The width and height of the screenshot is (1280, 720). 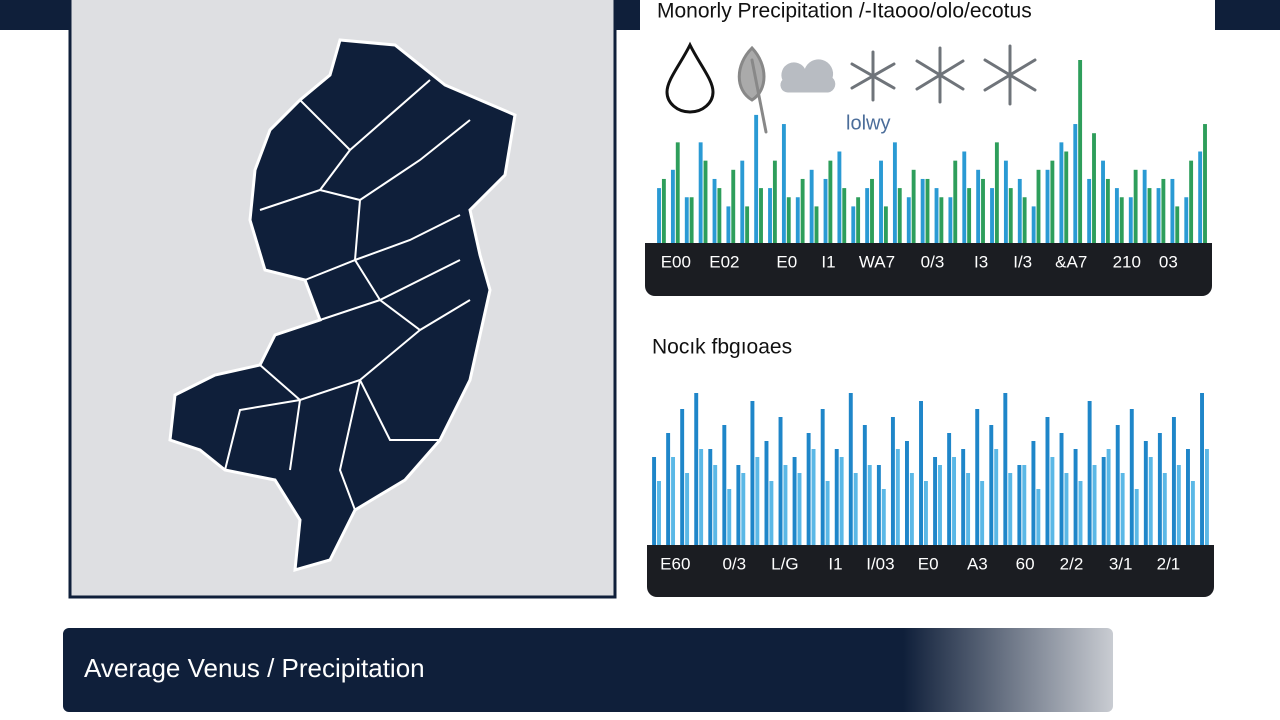 What do you see at coordinates (675, 563) in the screenshot?
I see `x-tick-label: E60` at bounding box center [675, 563].